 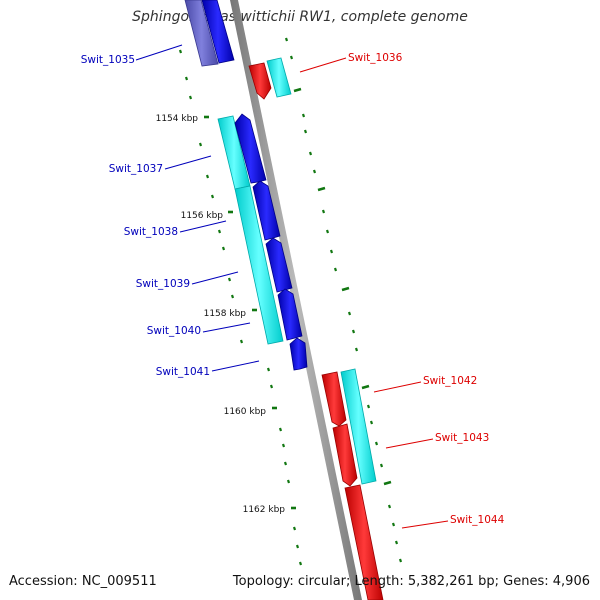 What do you see at coordinates (183, 372) in the screenshot?
I see `gene-label: Swit_1041` at bounding box center [183, 372].